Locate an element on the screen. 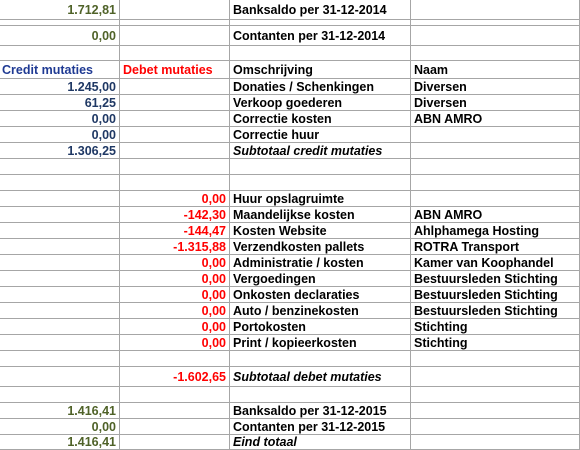 Image resolution: width=580 pixels, height=450 pixels. cell-debet: -144,47 is located at coordinates (175, 230).